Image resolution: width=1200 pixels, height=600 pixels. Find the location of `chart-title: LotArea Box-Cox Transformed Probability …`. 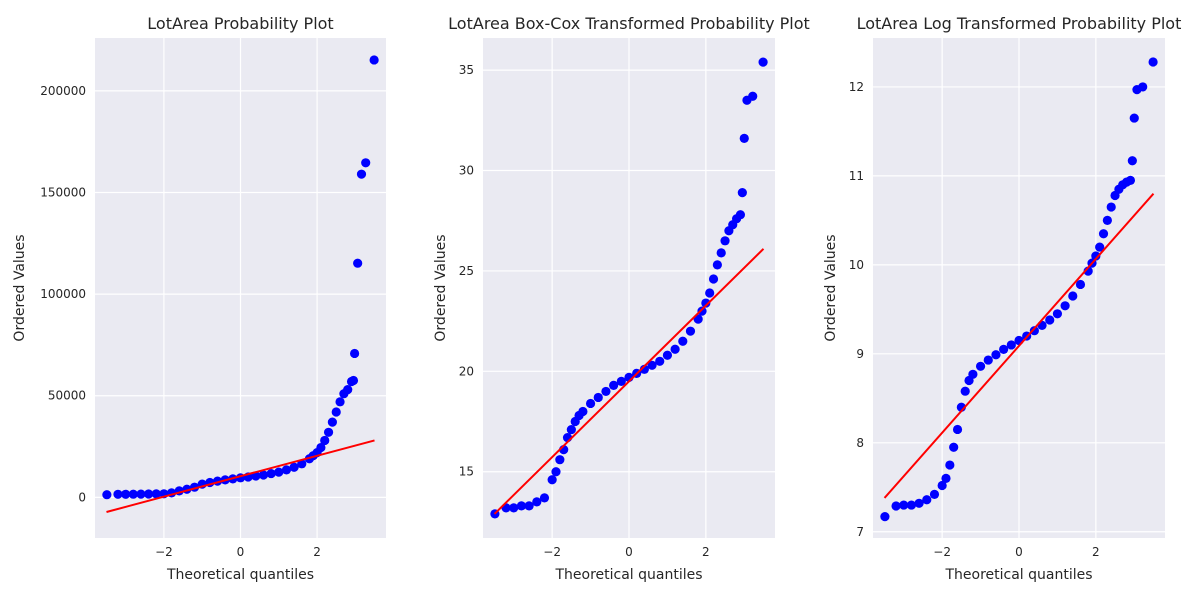

chart-title: LotArea Box-Cox Transformed Probability … is located at coordinates (629, 23).